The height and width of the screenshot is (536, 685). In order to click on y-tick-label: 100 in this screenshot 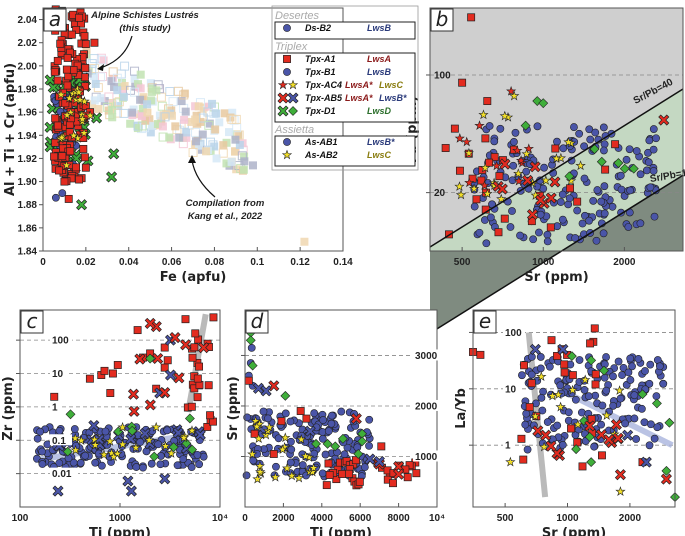, I will do `click(513, 333)`.